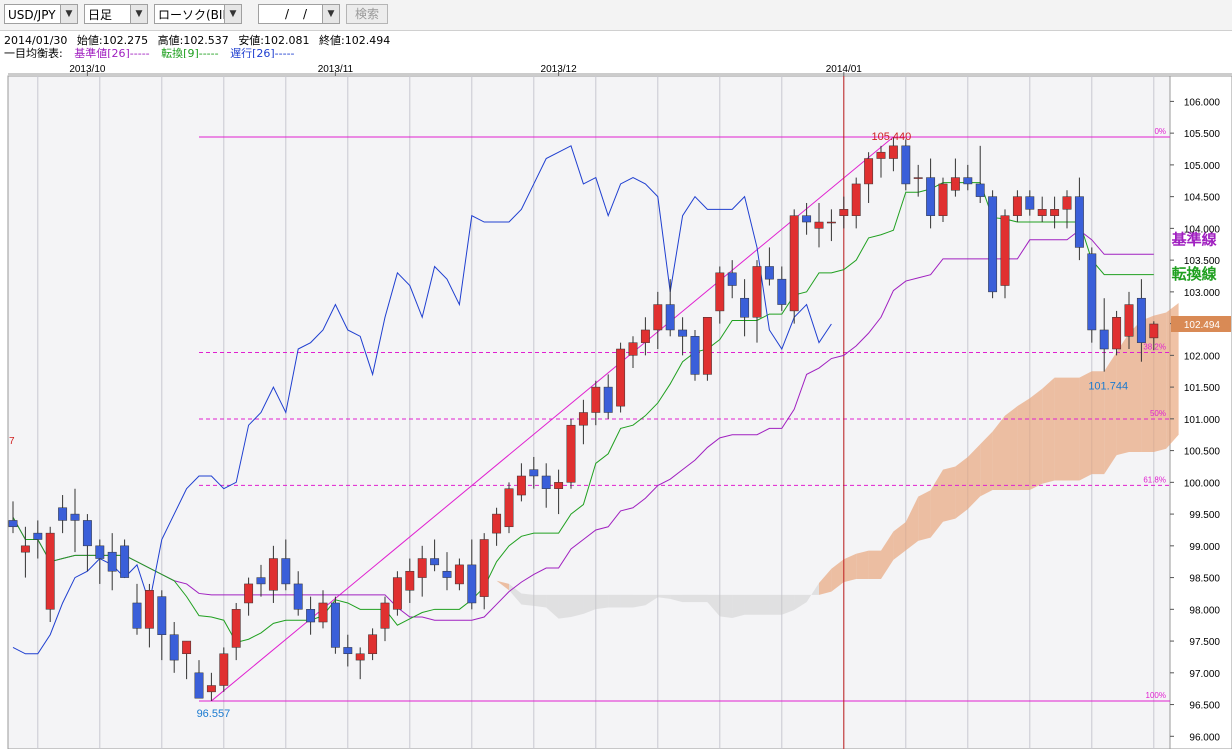  What do you see at coordinates (190, 53) in the screenshot?
I see `legend-tenkan: 転換[9]-----` at bounding box center [190, 53].